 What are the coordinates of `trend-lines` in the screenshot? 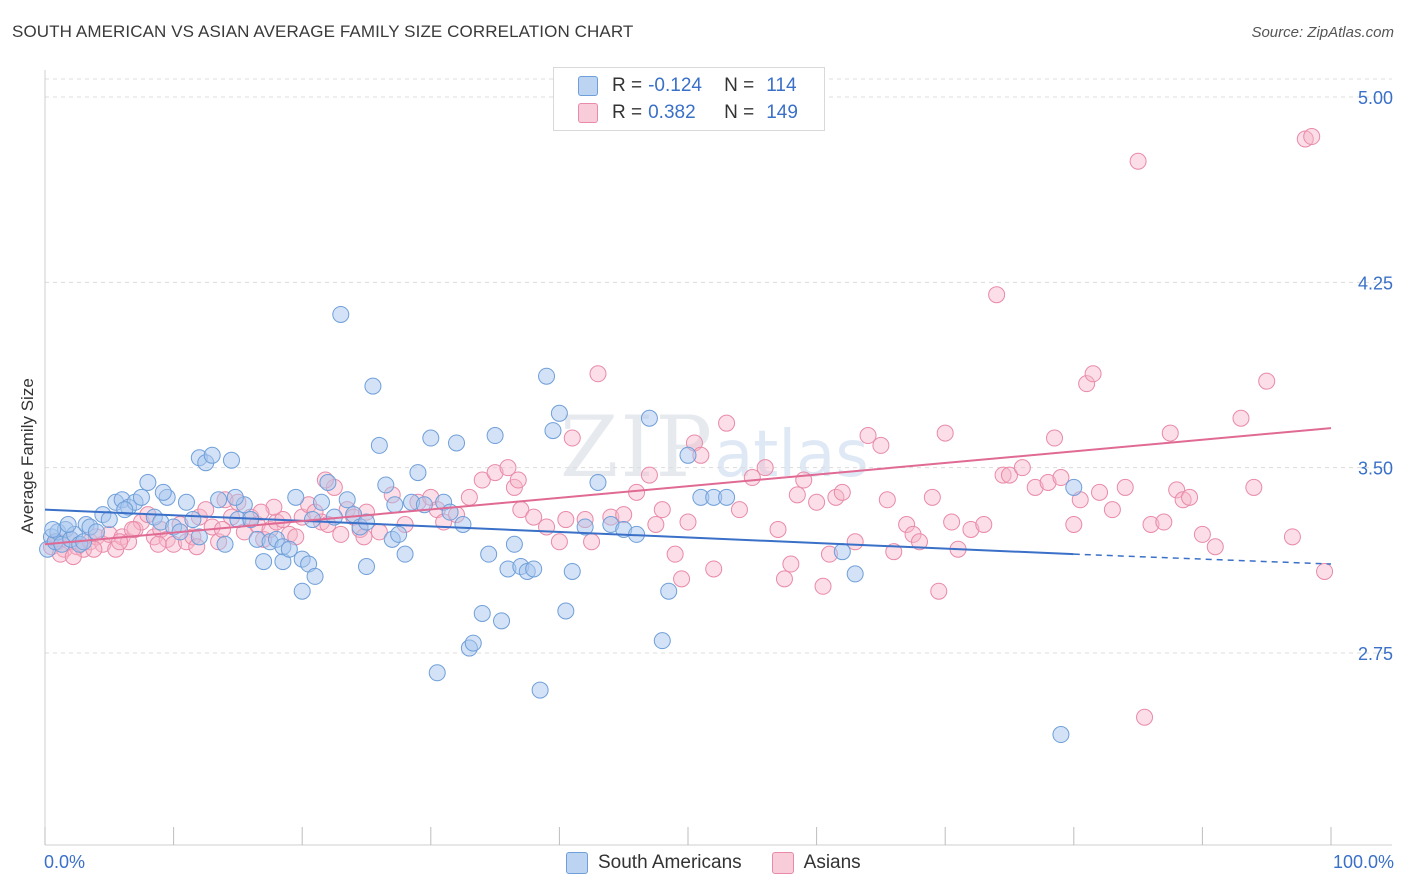 It's located at (688, 496).